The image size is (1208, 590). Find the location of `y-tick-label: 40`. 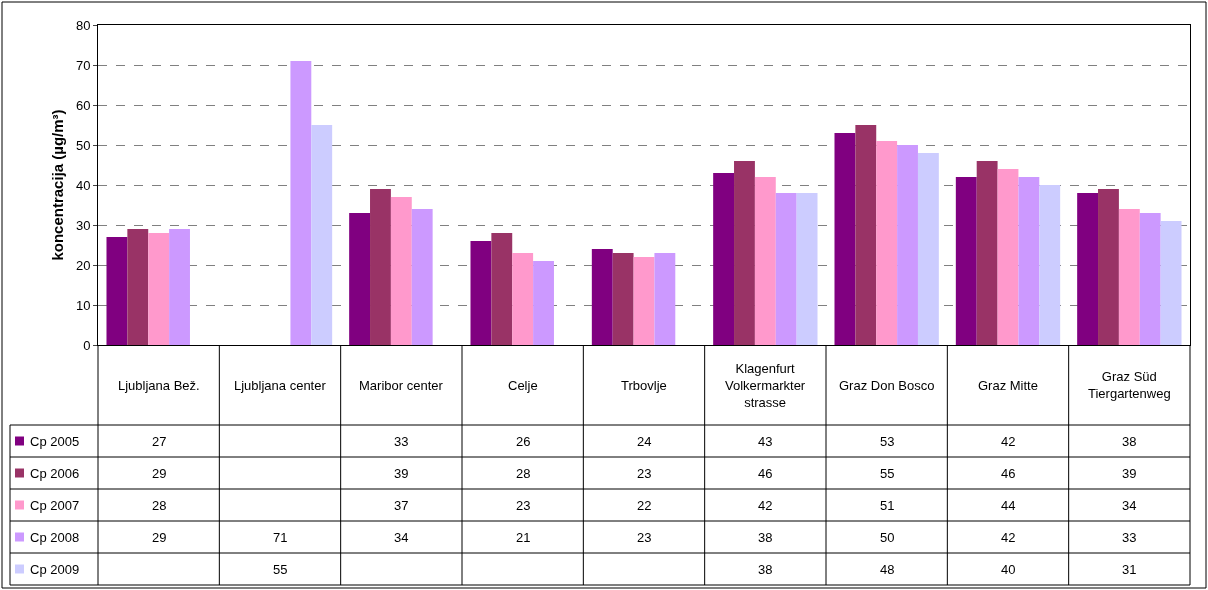

y-tick-label: 40 is located at coordinates (83, 185).